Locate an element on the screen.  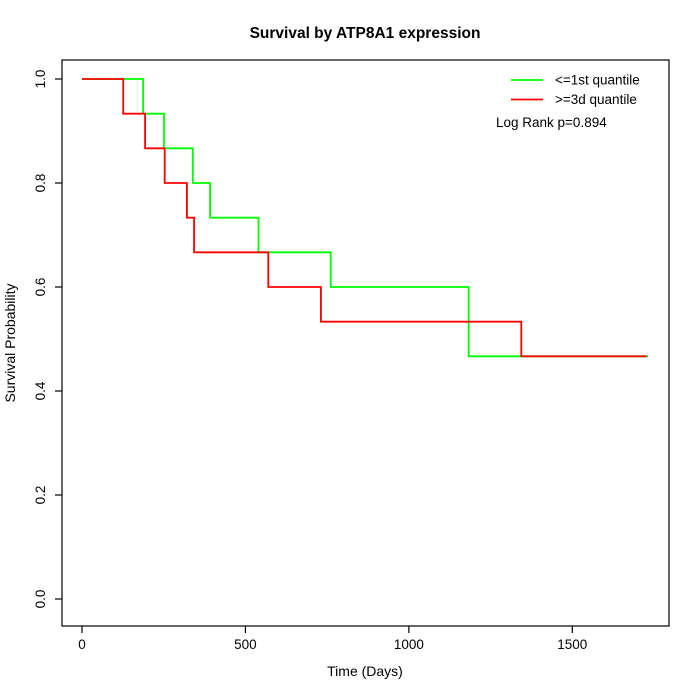
y-tick-label: 0.8 is located at coordinates (40, 183).